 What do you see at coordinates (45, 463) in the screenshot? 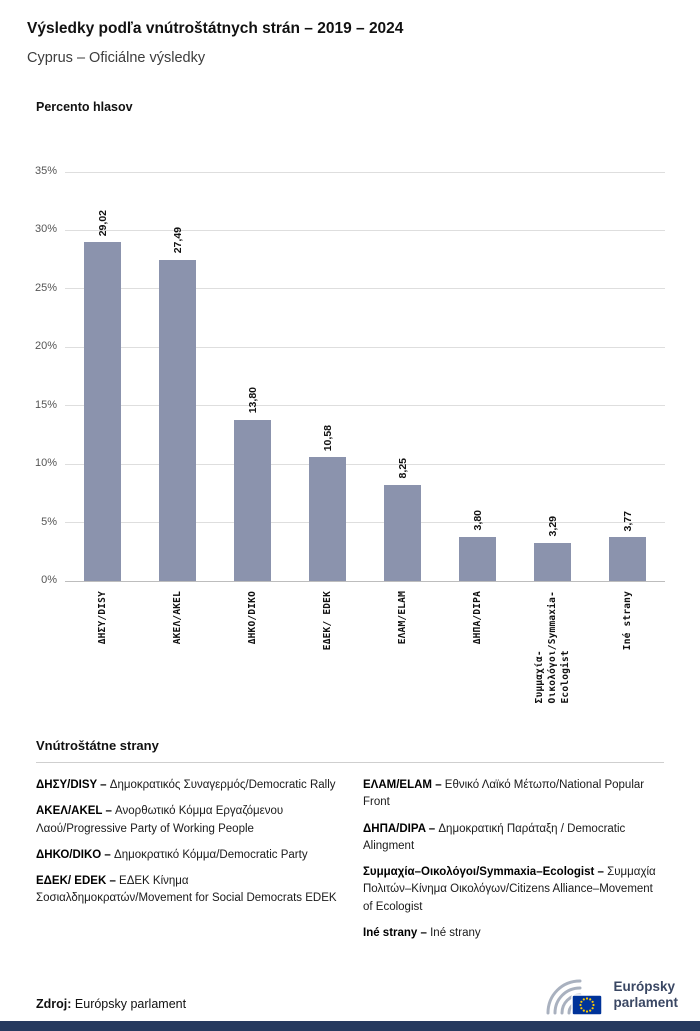
I see `y-tick-label: 10%` at bounding box center [45, 463].